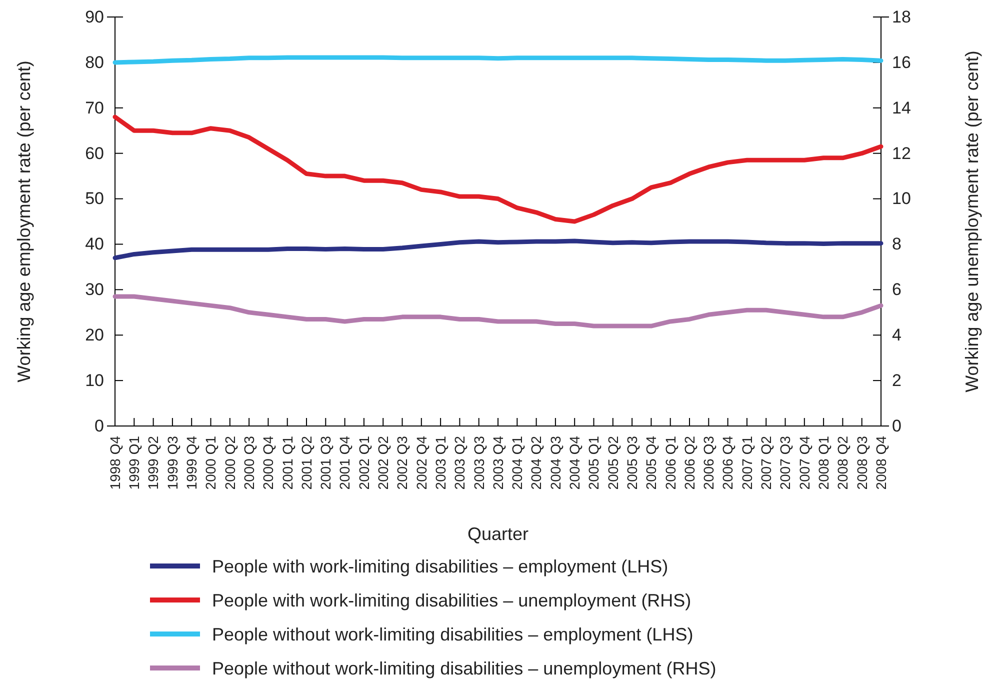 Image resolution: width=996 pixels, height=692 pixels. I want to click on x-tick-label: 2003 Q4, so click(498, 463).